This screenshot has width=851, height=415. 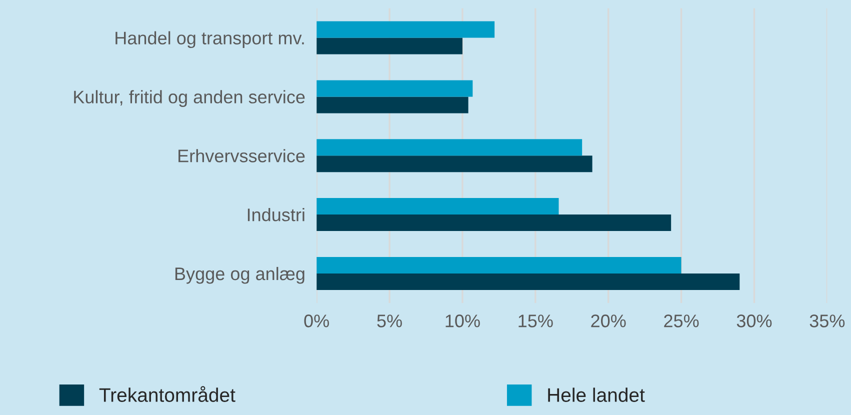 I want to click on y-tick-label: Kultur, fritid og anden service, so click(x=189, y=98).